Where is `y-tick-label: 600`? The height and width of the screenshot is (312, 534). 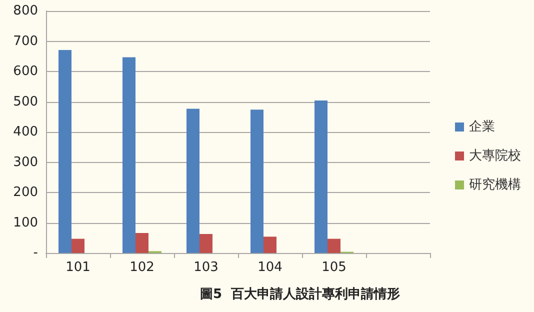 y-tick-label: 600 is located at coordinates (25, 71).